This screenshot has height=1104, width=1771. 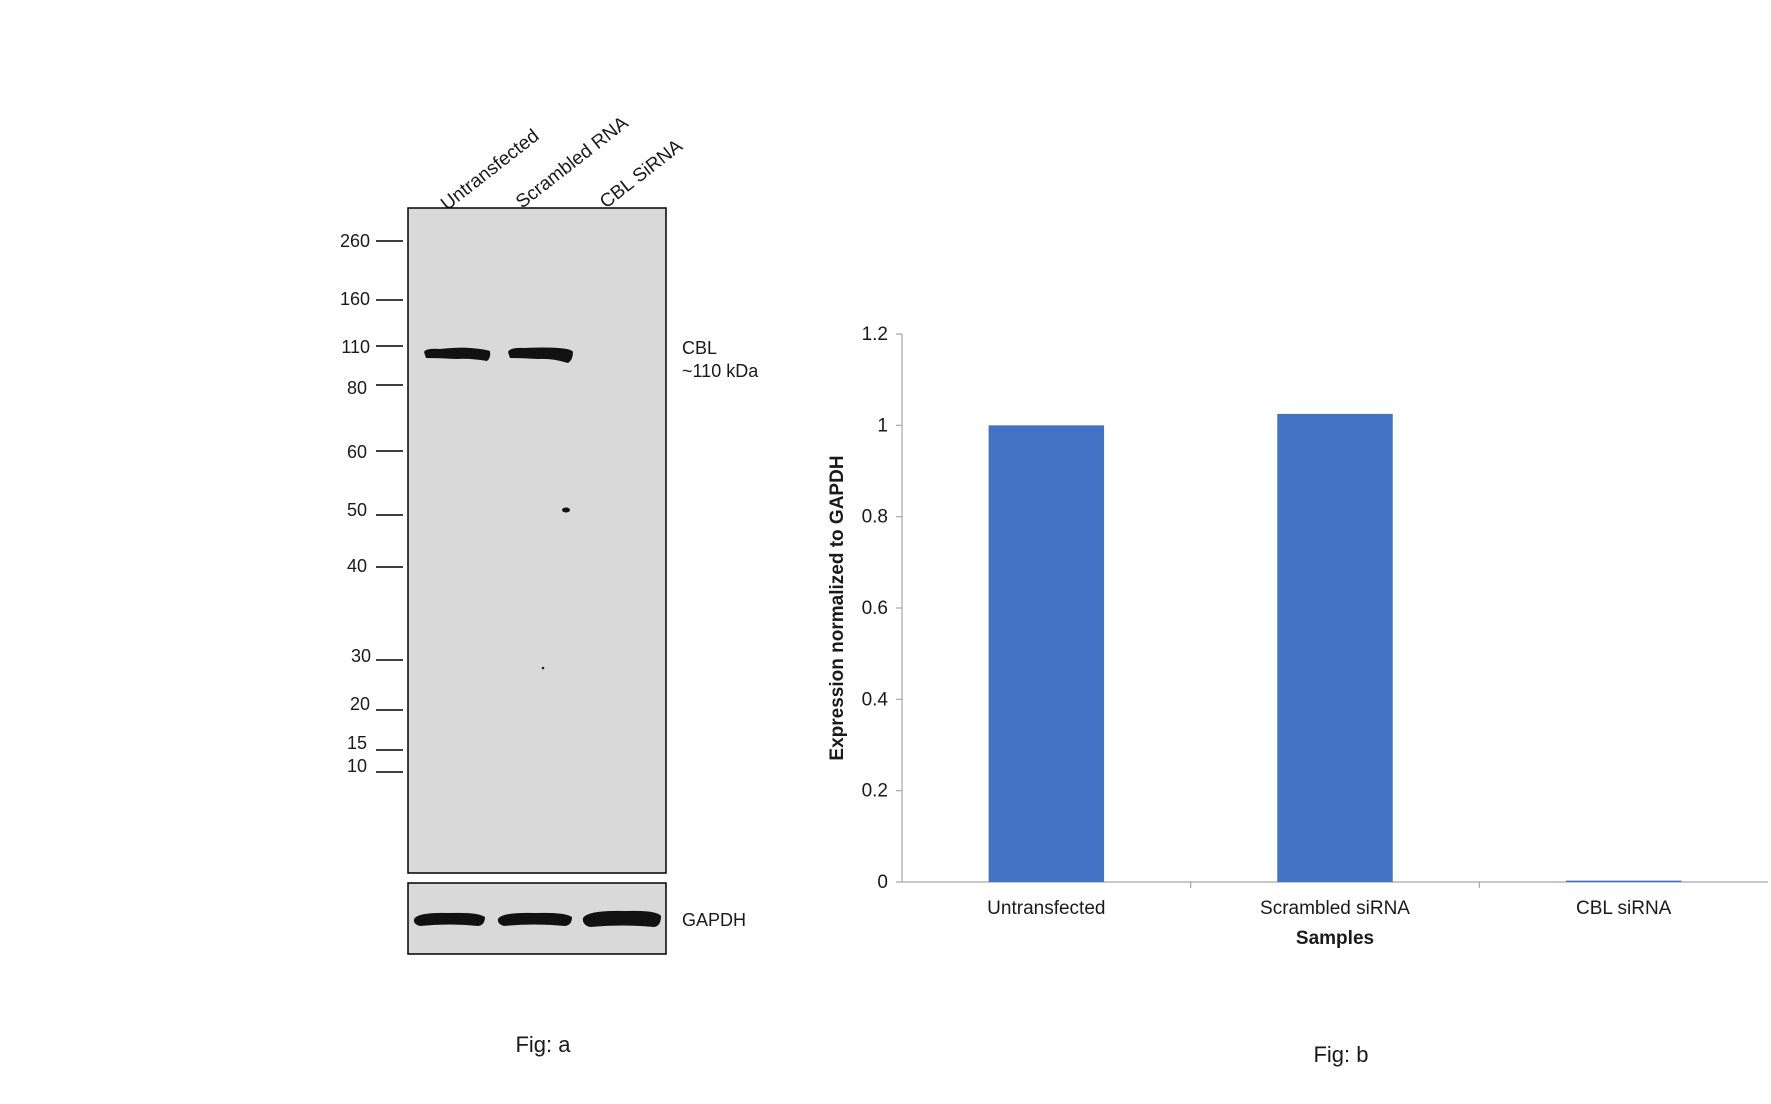 I want to click on mw-marker-40: 40, so click(x=375, y=566).